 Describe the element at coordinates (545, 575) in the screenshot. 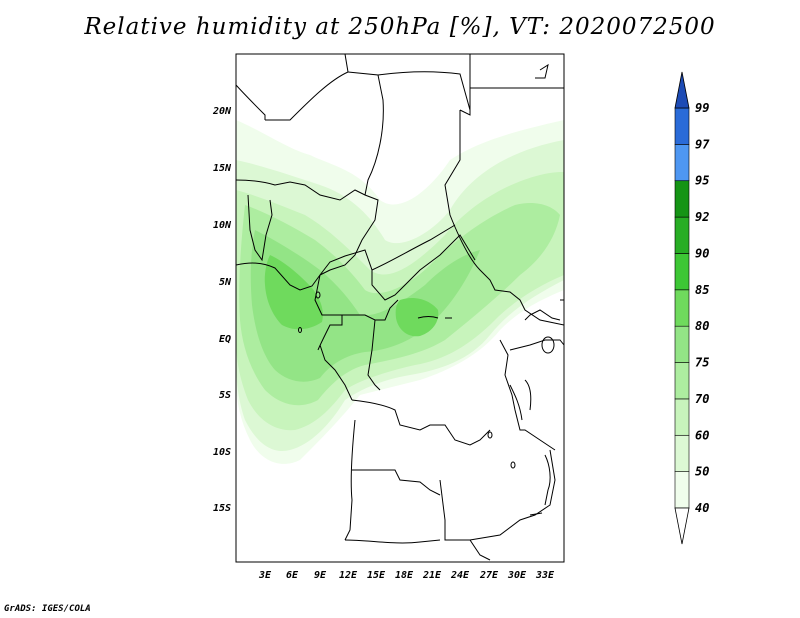

I see `lon-label: 33E` at that location.